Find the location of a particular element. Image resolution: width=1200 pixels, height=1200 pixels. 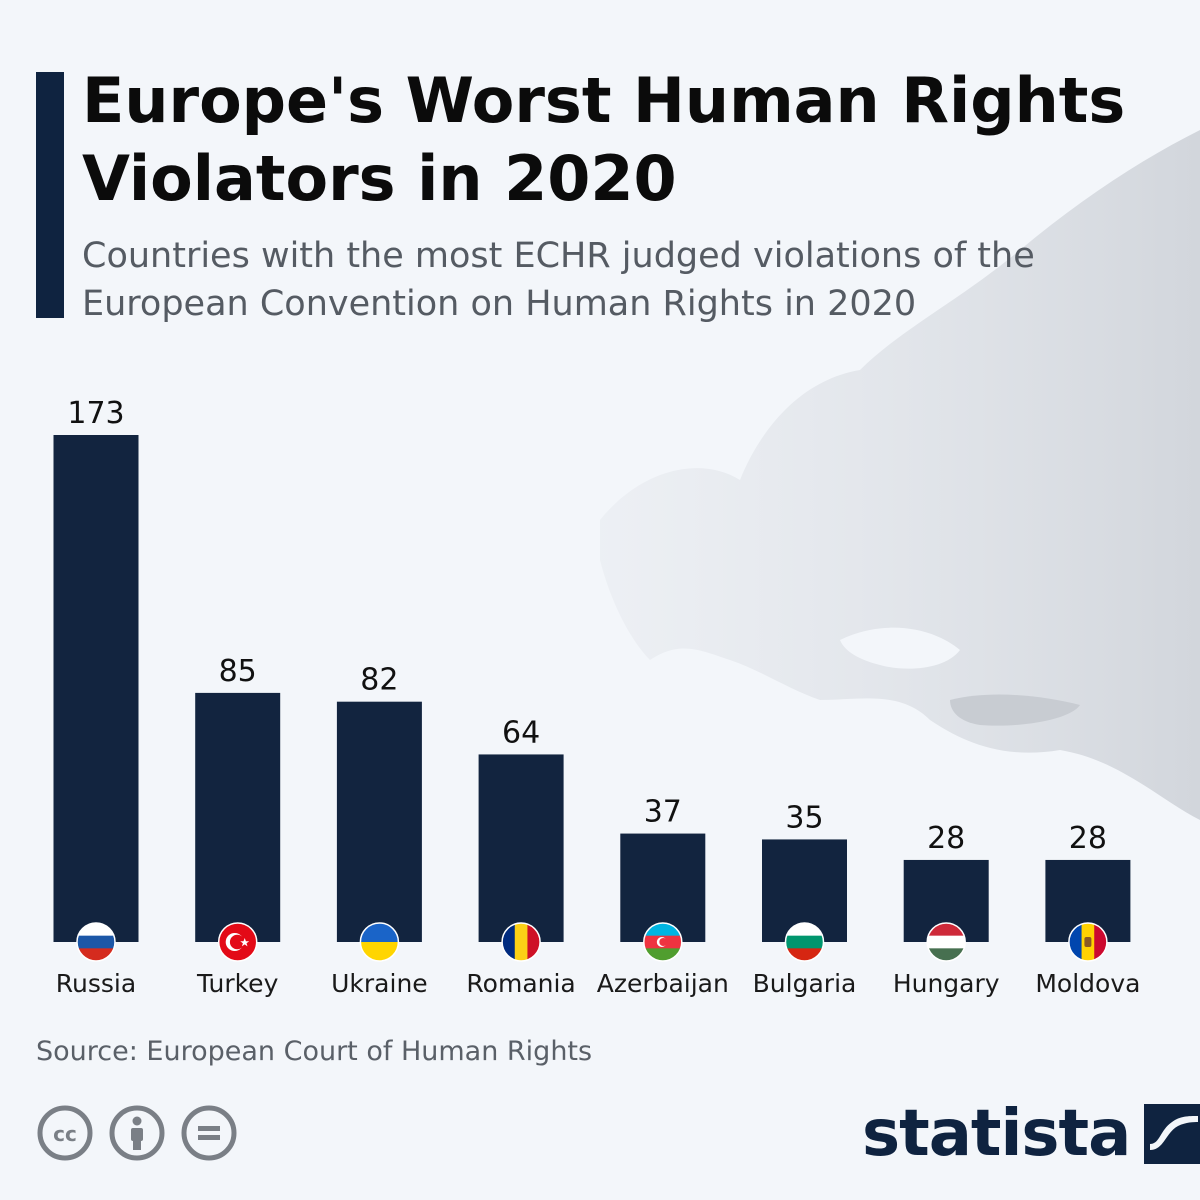

category-label-bulgaria: Bulgaria is located at coordinates (805, 983).